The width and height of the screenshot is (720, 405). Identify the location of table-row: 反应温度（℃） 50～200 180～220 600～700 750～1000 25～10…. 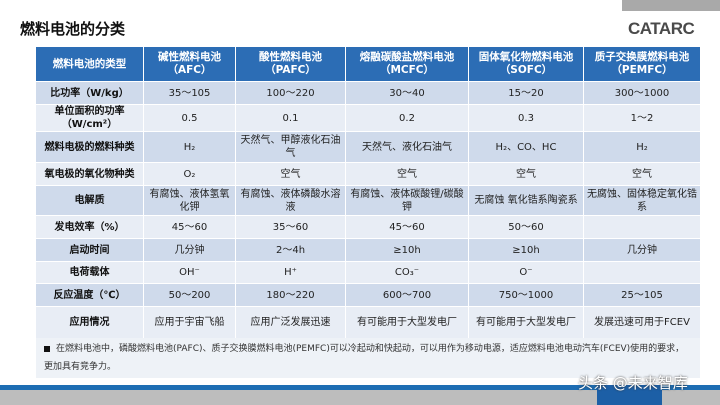
(368, 295).